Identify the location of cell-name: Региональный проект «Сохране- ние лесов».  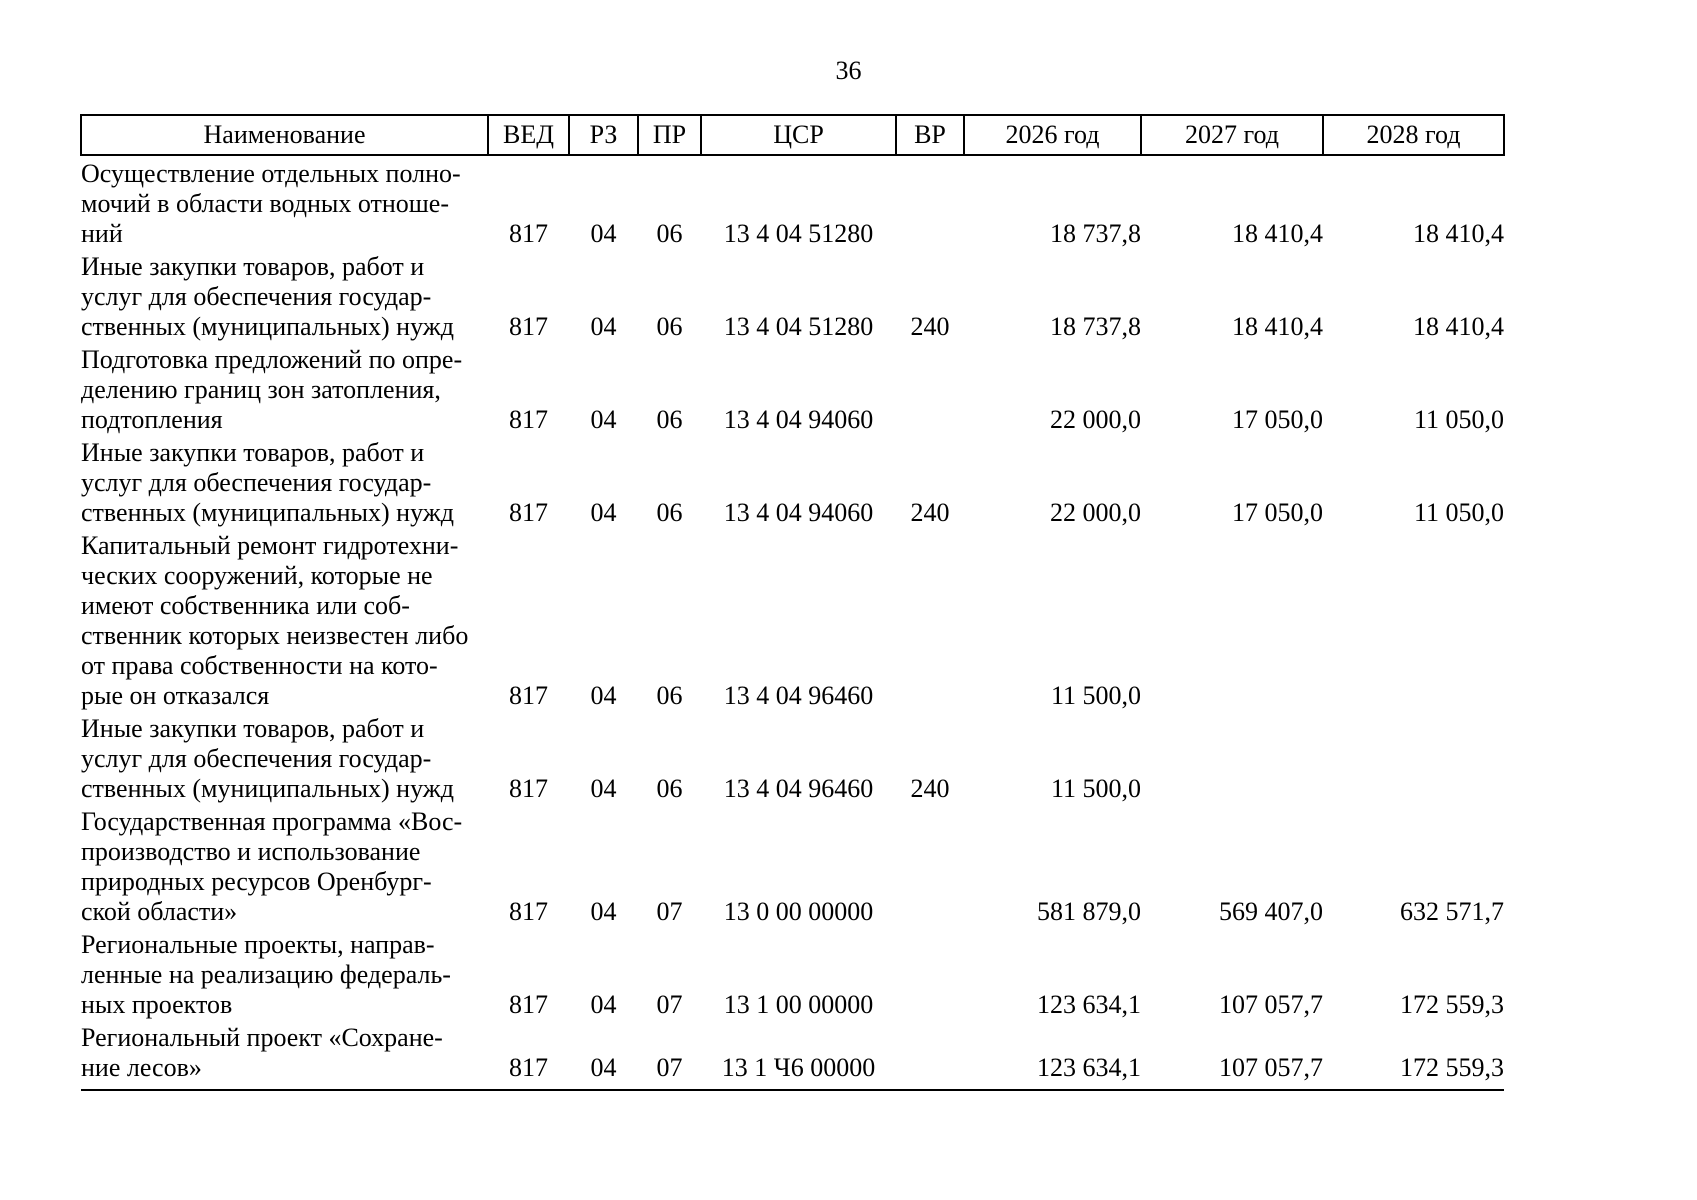
(284, 1055).